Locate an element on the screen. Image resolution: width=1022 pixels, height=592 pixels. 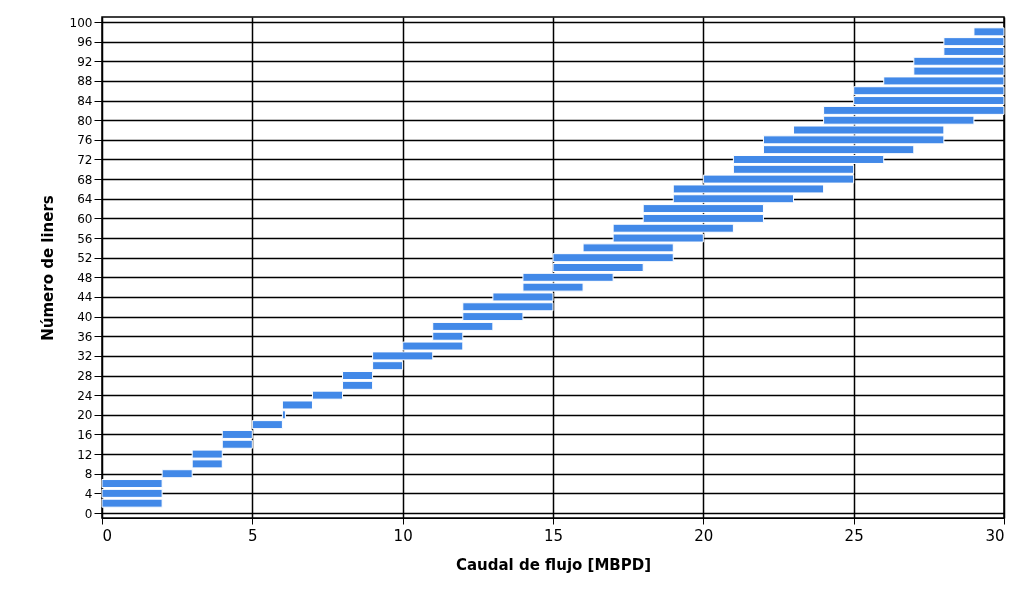
y-tick-label: 44 is located at coordinates (85, 297).